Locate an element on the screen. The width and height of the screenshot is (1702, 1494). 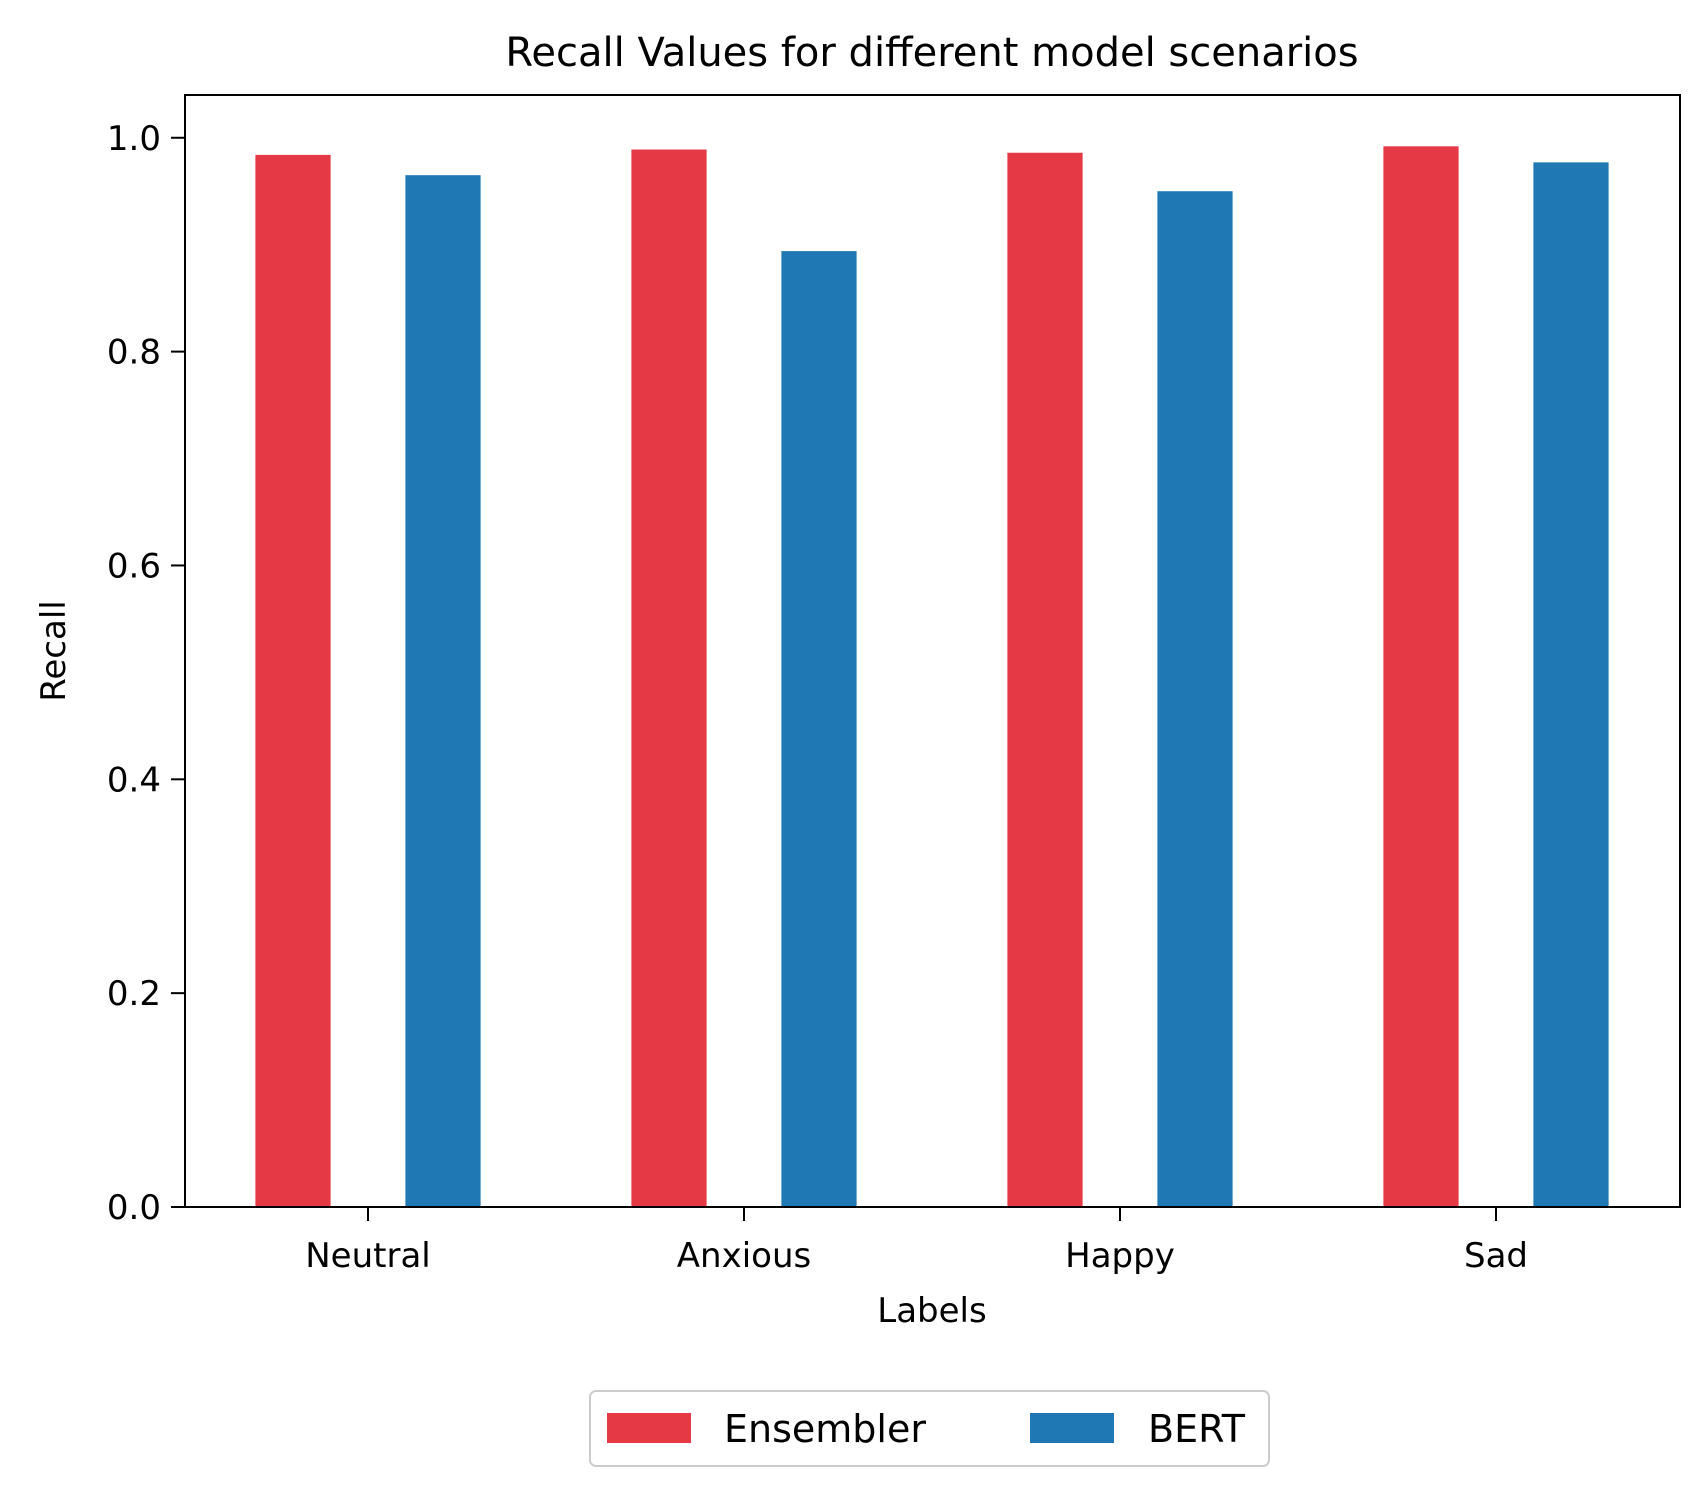
bar-ensembler-anxious is located at coordinates (669, 678).